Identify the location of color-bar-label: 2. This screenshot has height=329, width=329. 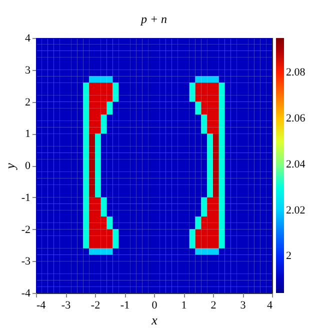
(289, 256).